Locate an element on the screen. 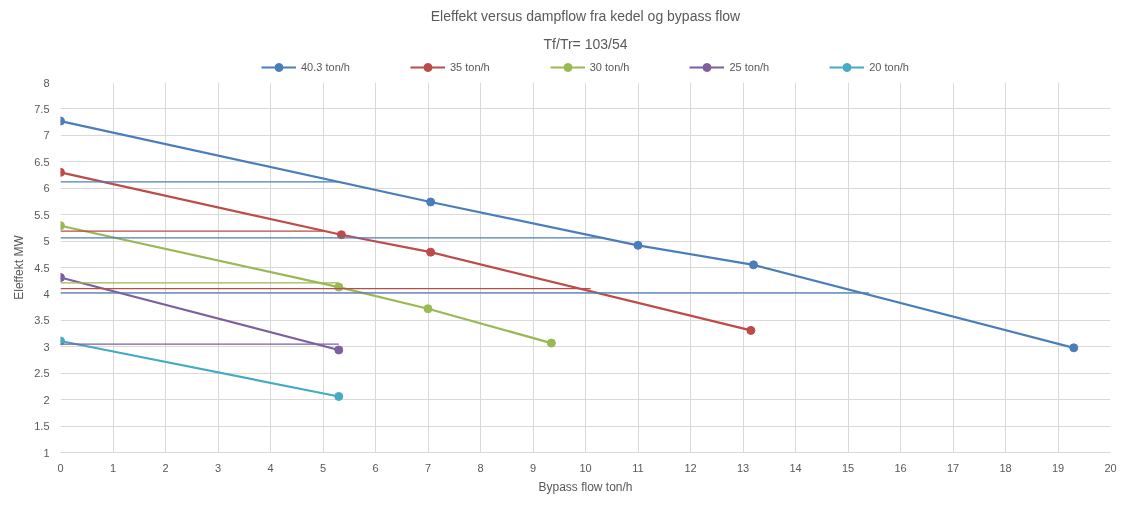 The width and height of the screenshot is (1136, 510). y-tick-label: 3.5 is located at coordinates (42, 320).